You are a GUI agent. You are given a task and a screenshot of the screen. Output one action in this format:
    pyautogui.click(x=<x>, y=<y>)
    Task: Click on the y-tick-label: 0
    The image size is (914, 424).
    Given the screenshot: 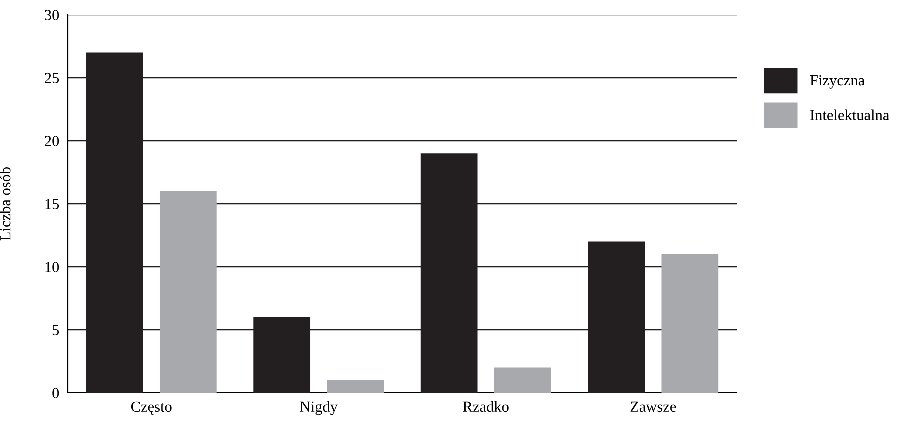 What is the action you would take?
    pyautogui.click(x=56, y=393)
    